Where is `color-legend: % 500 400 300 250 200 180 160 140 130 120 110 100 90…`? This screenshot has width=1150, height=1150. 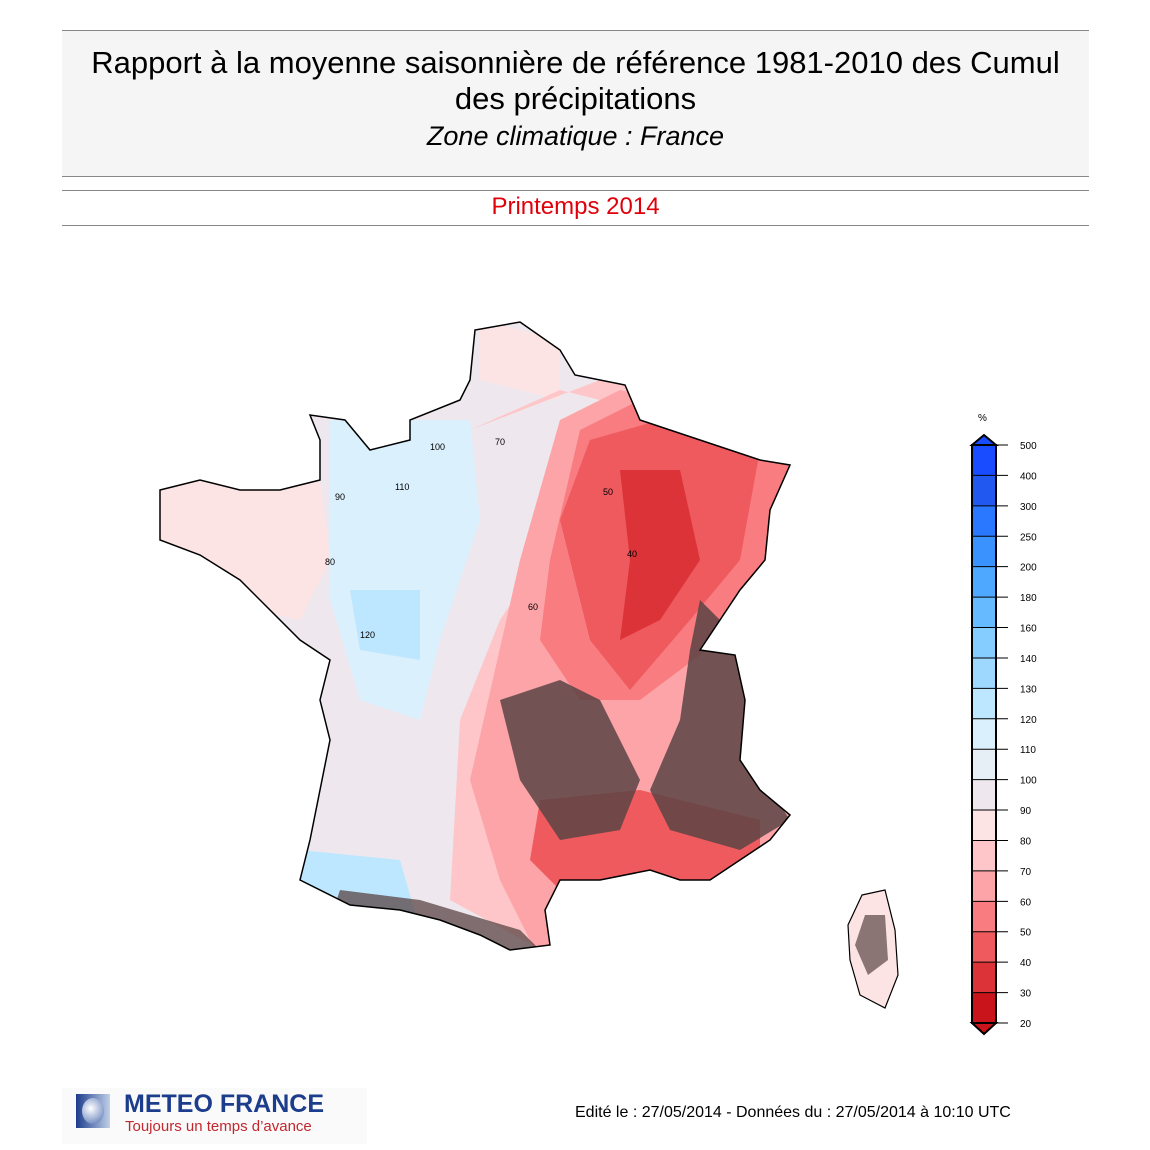 color-legend: % 500 400 300 250 200 180 160 140 130 120 110 100 90… is located at coordinates (1003, 724).